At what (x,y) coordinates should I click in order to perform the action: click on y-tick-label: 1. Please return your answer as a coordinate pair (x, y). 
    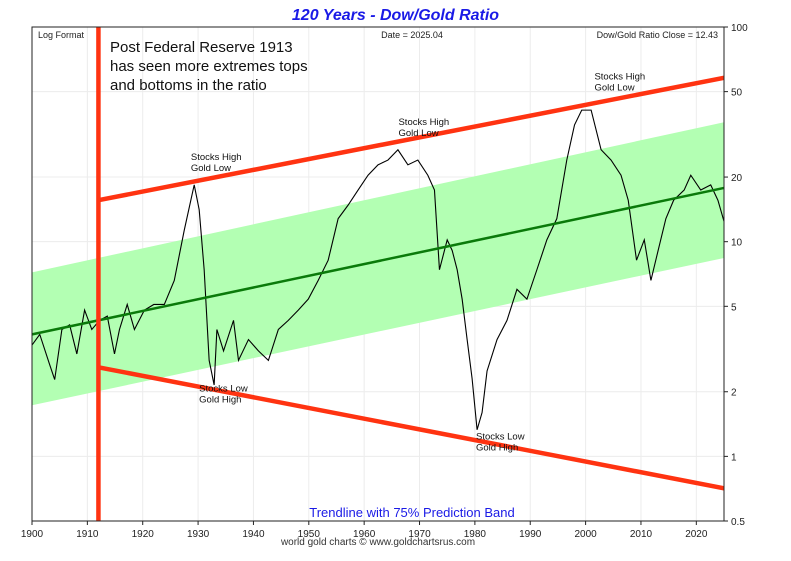
    Looking at the image, I should click on (734, 457).